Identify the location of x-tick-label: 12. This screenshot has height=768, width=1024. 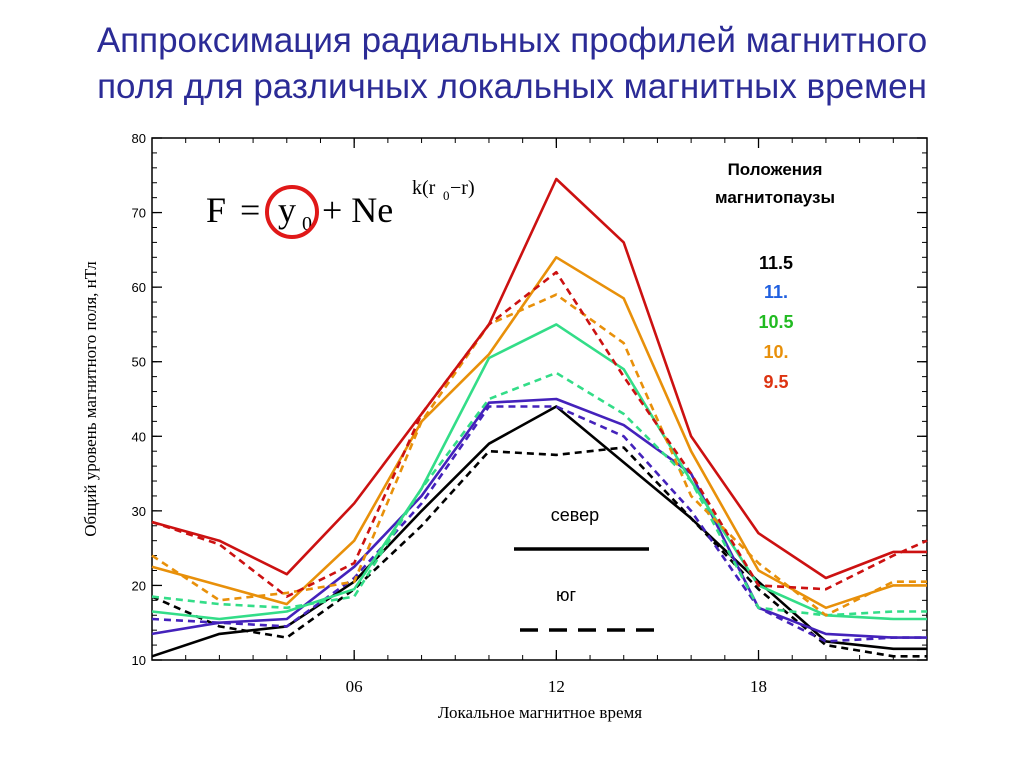
(556, 686).